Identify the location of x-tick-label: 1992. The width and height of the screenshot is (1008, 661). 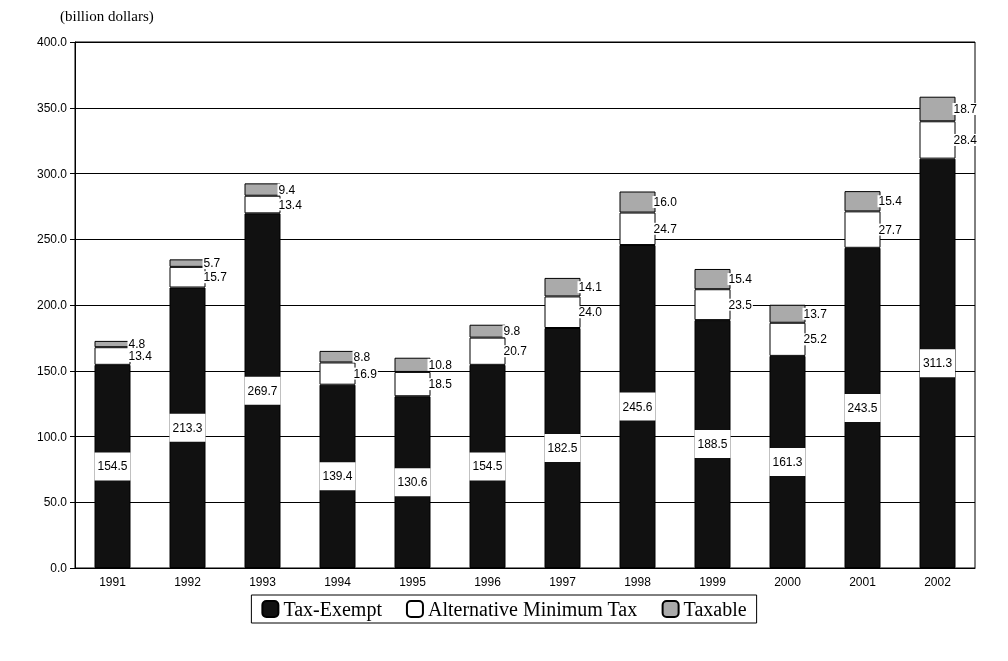
(188, 582).